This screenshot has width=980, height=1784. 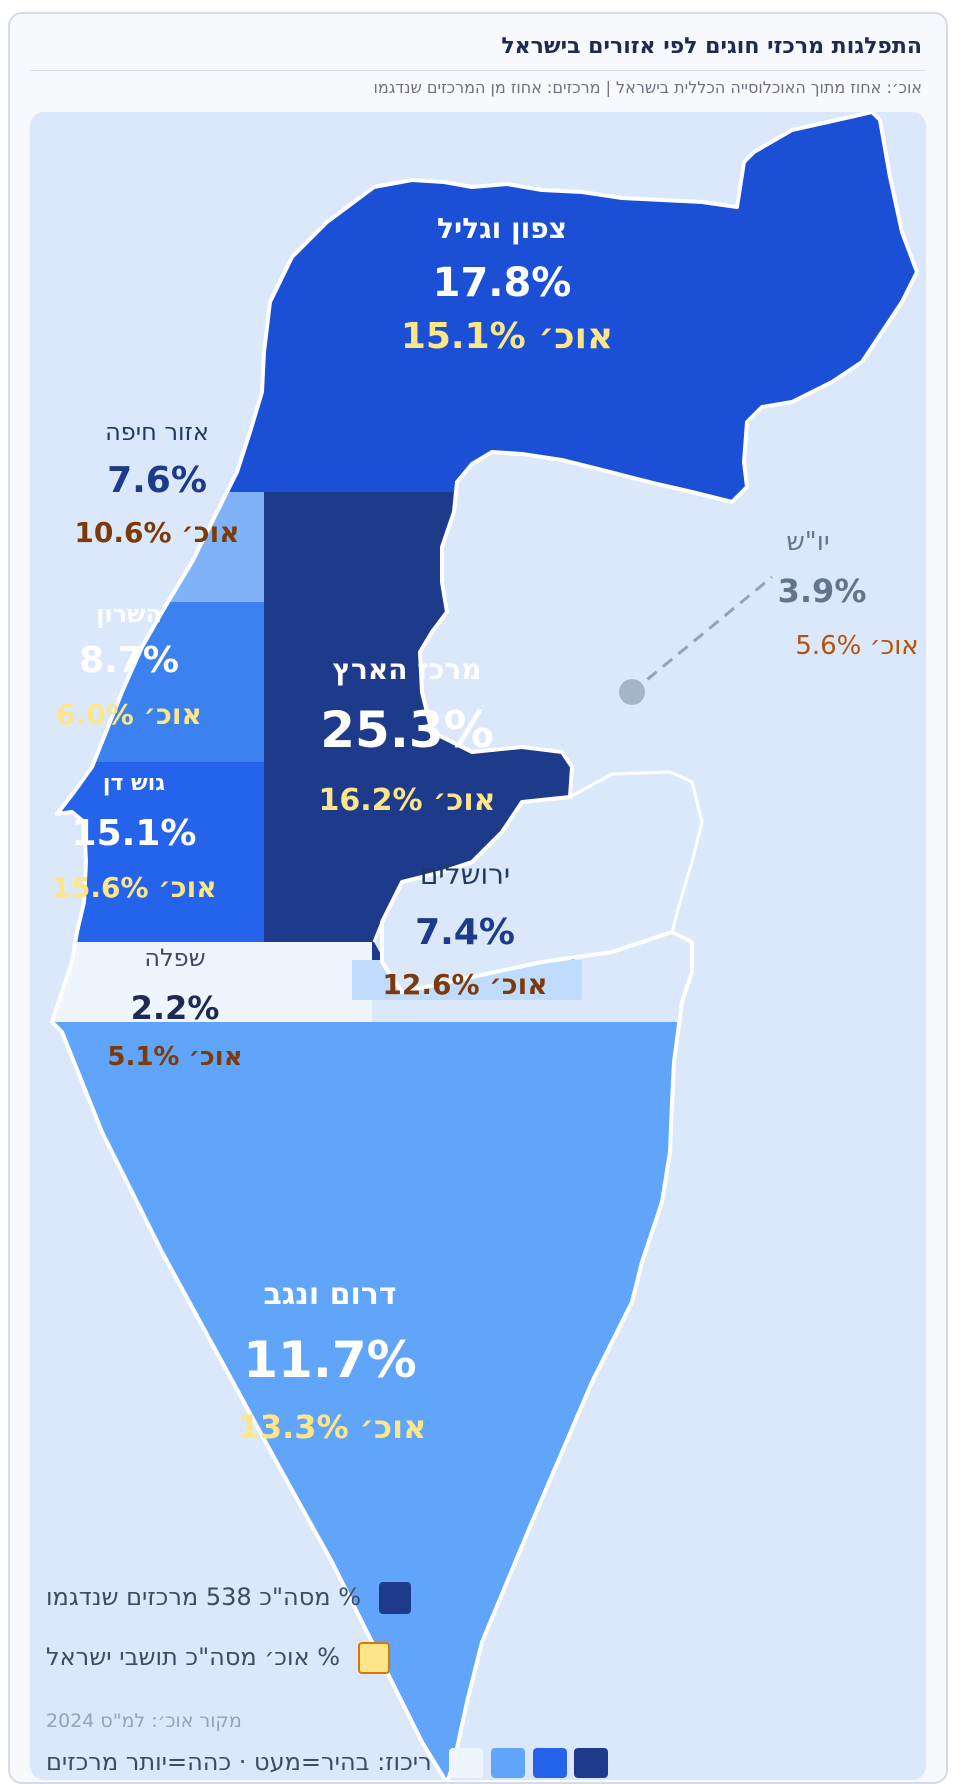 I want to click on region-pop-sharon: אוכ׳ 6.0%, so click(x=129, y=714).